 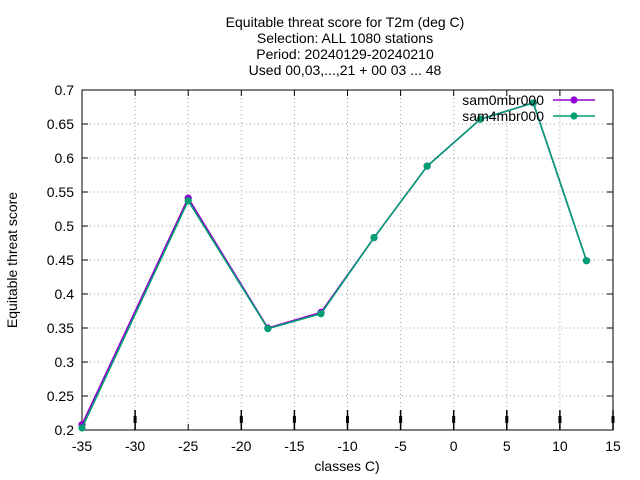 What do you see at coordinates (65, 294) in the screenshot?
I see `y-tick-label: 0.4` at bounding box center [65, 294].